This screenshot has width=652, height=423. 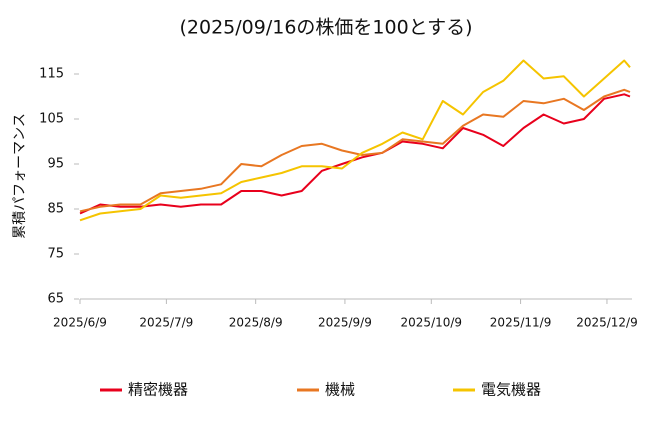 What do you see at coordinates (521, 323) in the screenshot?
I see `x-tick-label: 2025/11/9` at bounding box center [521, 323].